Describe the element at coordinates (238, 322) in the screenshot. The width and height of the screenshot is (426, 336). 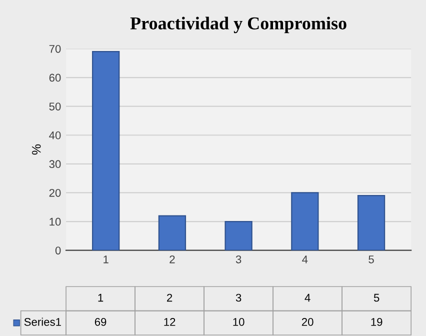
I see `data-label: 10` at that location.